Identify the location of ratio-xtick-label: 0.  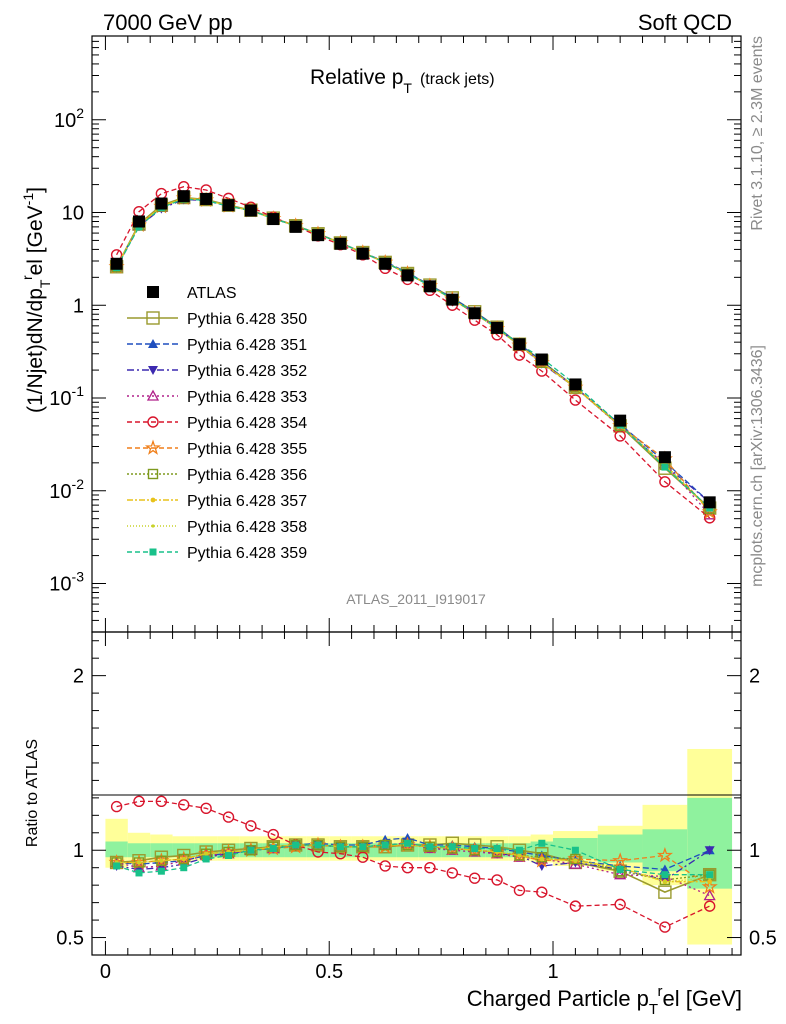
(105, 972).